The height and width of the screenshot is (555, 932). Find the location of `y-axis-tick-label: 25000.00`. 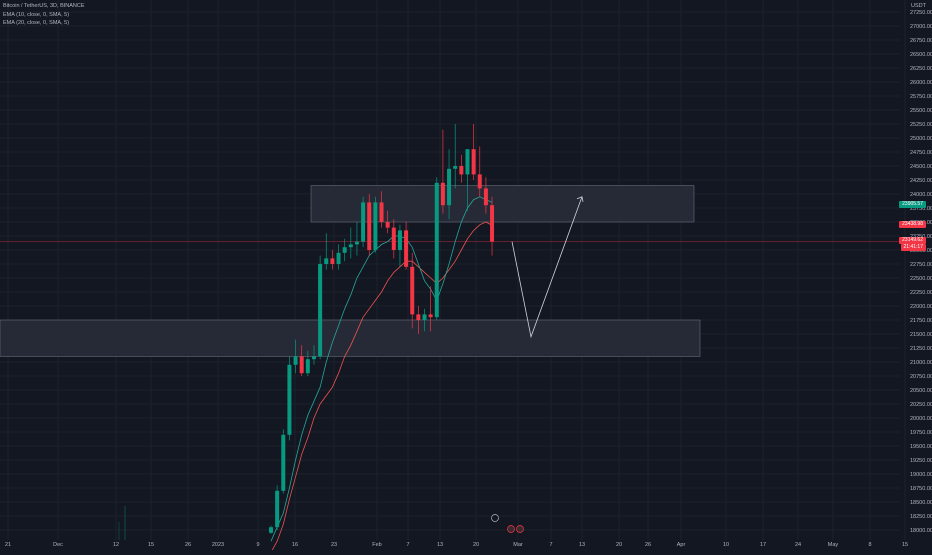

y-axis-tick-label: 25000.00 is located at coordinates (921, 139).